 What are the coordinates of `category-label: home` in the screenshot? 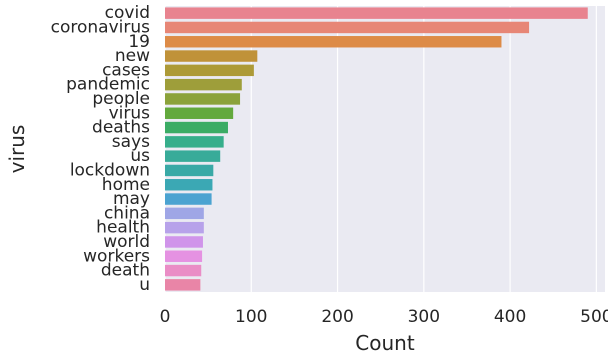 It's located at (126, 185).